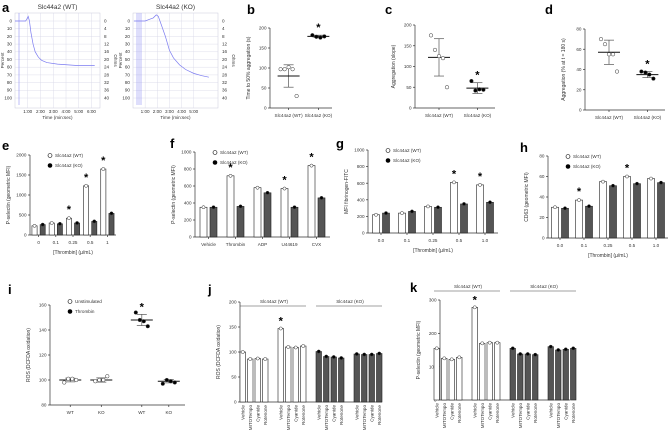 Image resolution: width=671 pixels, height=440 pixels. Describe the element at coordinates (90, 242) in the screenshot. I see `x-tick-label: 0.5` at that location.